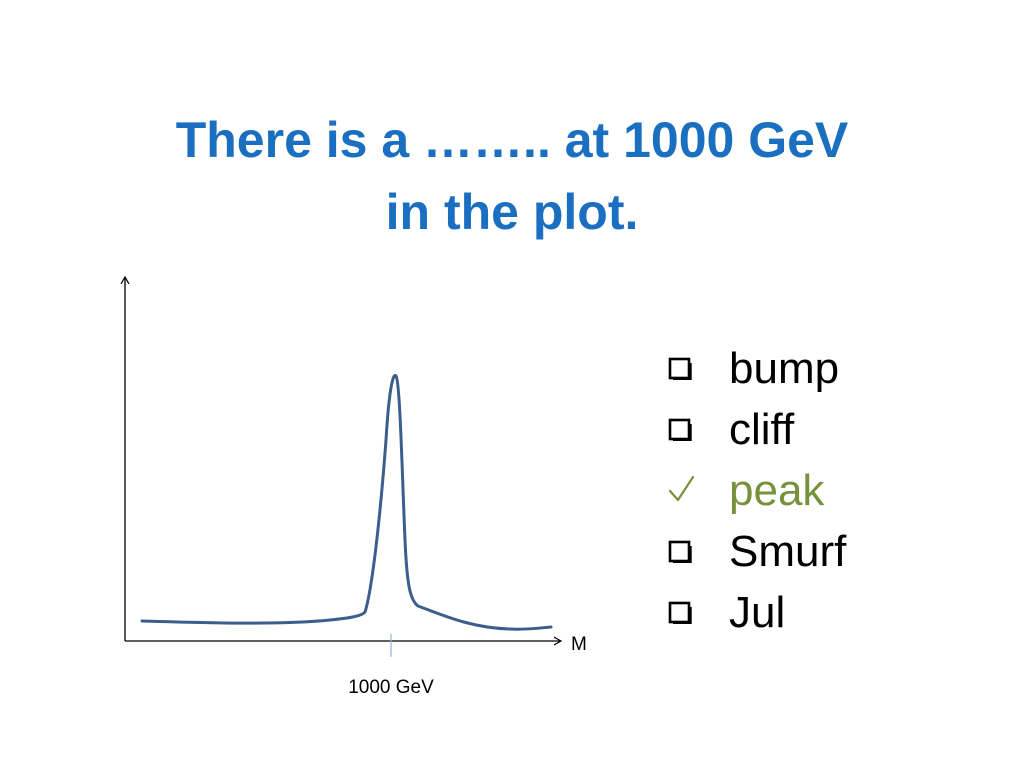 The image size is (1024, 768). What do you see at coordinates (579, 644) in the screenshot?
I see `x-axis-label: M` at bounding box center [579, 644].